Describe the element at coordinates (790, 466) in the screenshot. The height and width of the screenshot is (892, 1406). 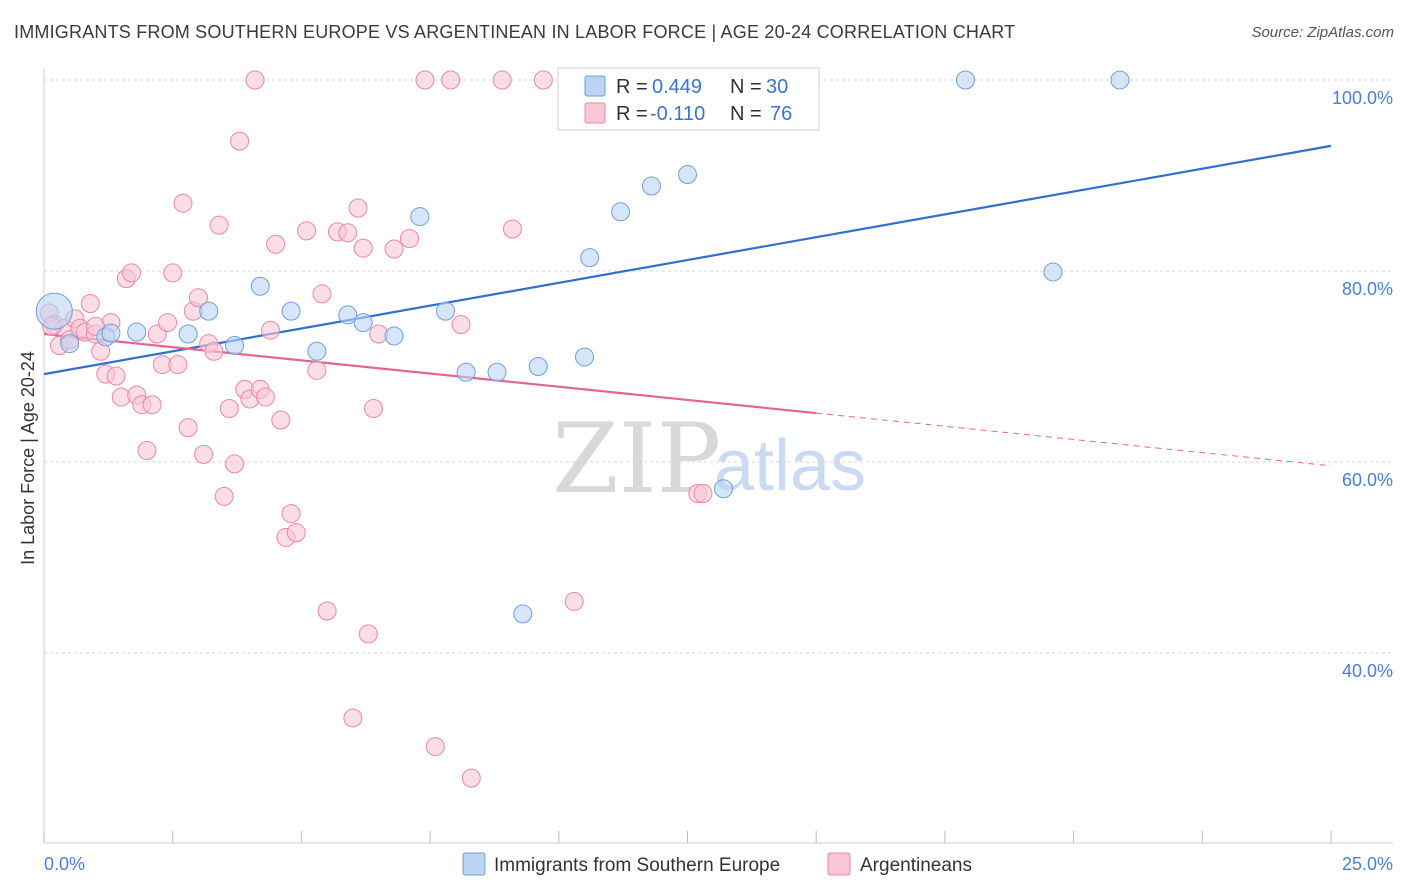
I see `watermark-atlas: atlas` at that location.